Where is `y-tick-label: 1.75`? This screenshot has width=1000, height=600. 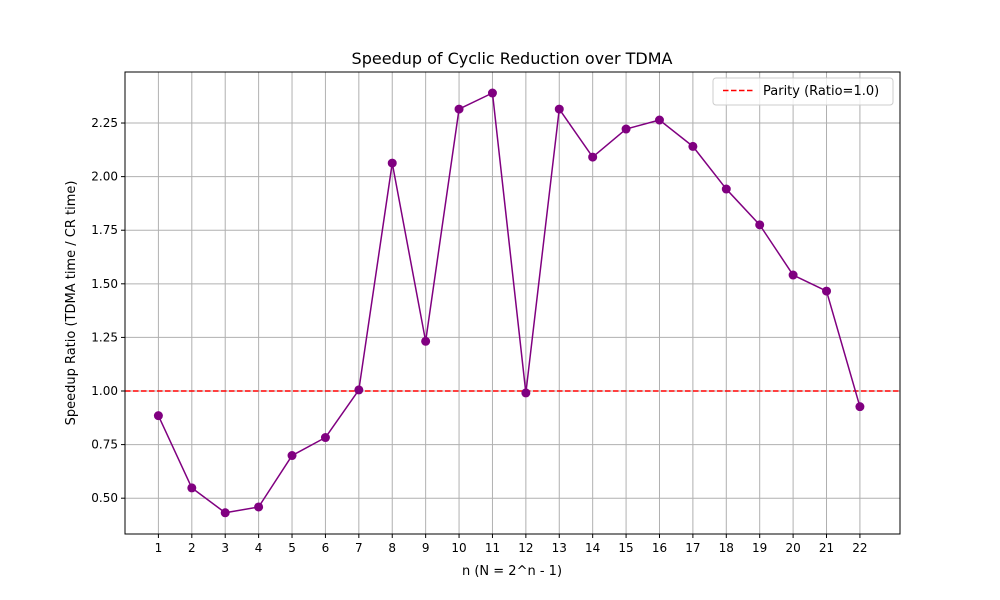
y-tick-label: 1.75 is located at coordinates (104, 230).